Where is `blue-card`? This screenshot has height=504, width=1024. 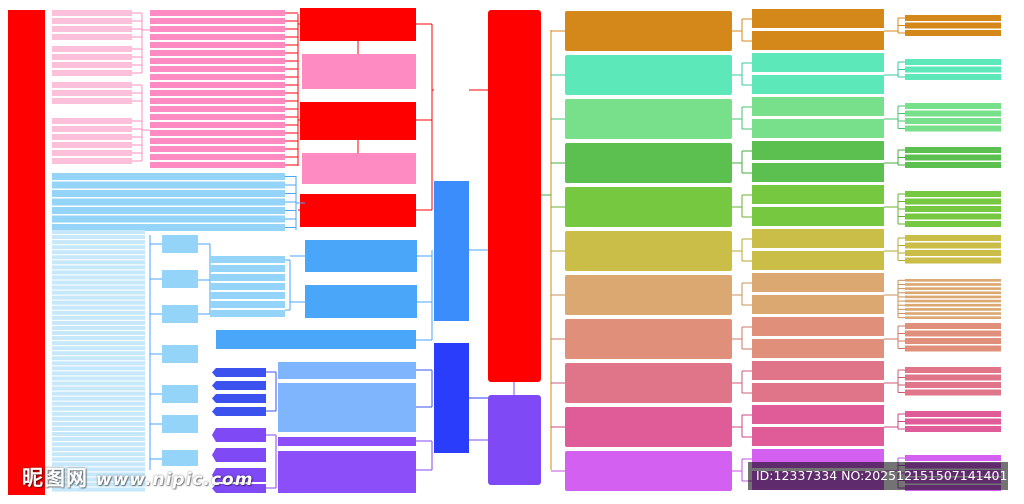 blue-card is located at coordinates (361, 301).